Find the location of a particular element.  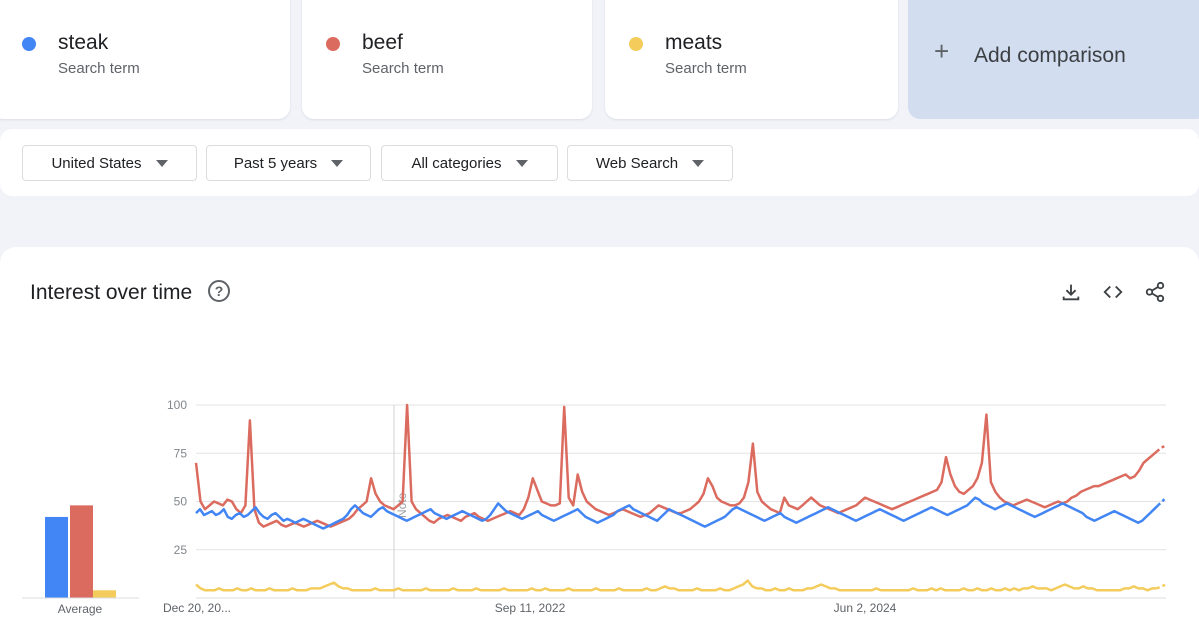

share-icon is located at coordinates (1155, 292).